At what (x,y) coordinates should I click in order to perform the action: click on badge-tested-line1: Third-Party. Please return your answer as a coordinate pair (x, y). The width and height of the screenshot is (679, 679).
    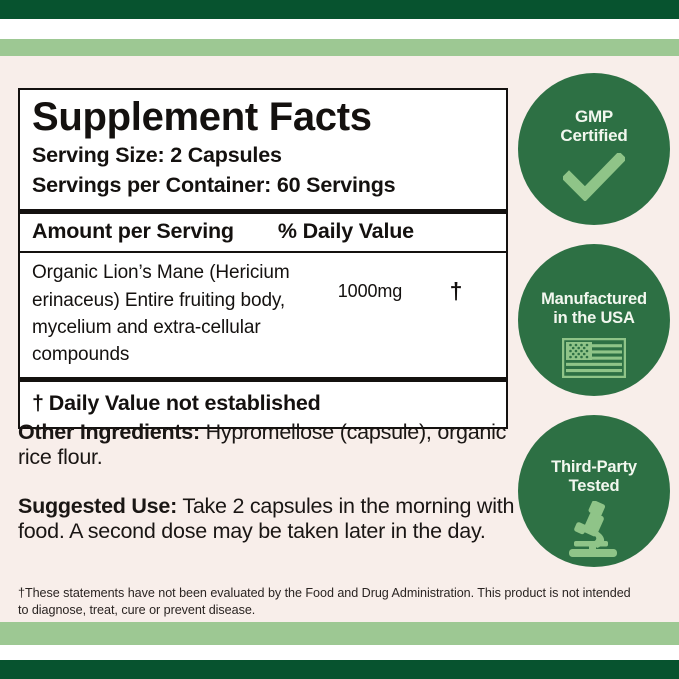
    Looking at the image, I should click on (594, 467).